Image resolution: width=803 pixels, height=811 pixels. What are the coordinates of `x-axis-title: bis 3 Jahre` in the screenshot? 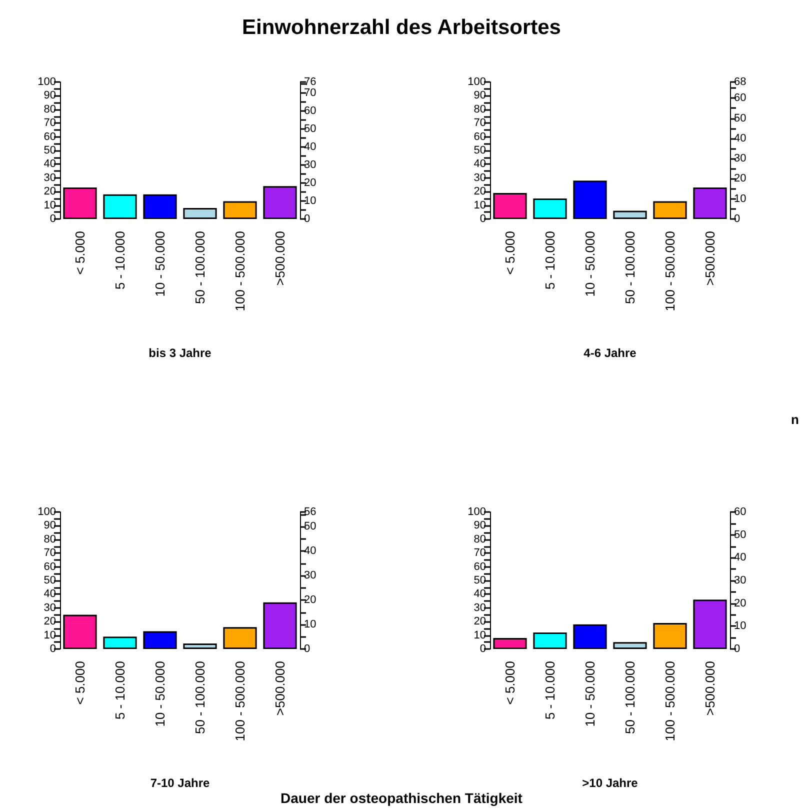 It's located at (180, 353).